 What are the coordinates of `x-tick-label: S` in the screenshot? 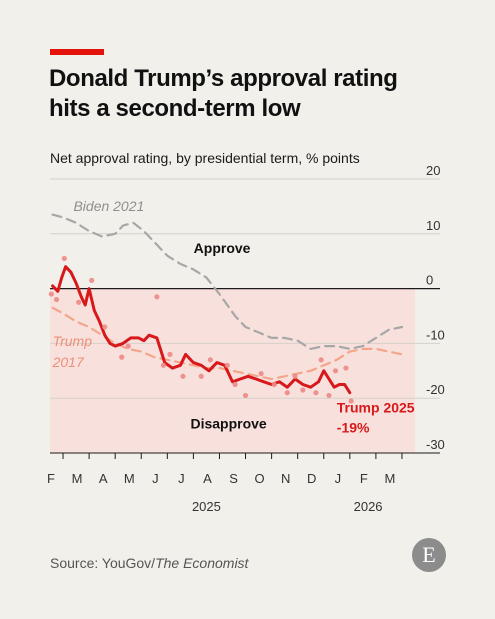 It's located at (233, 478).